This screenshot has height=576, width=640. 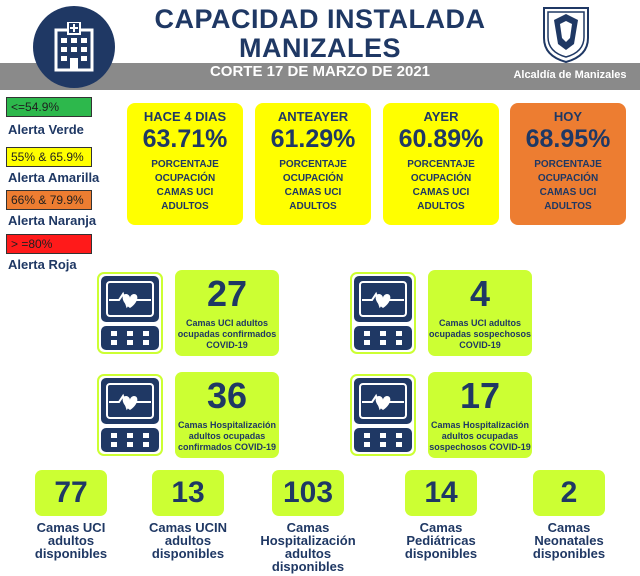 What do you see at coordinates (441, 116) in the screenshot?
I see `occupancy-period: AYER` at bounding box center [441, 116].